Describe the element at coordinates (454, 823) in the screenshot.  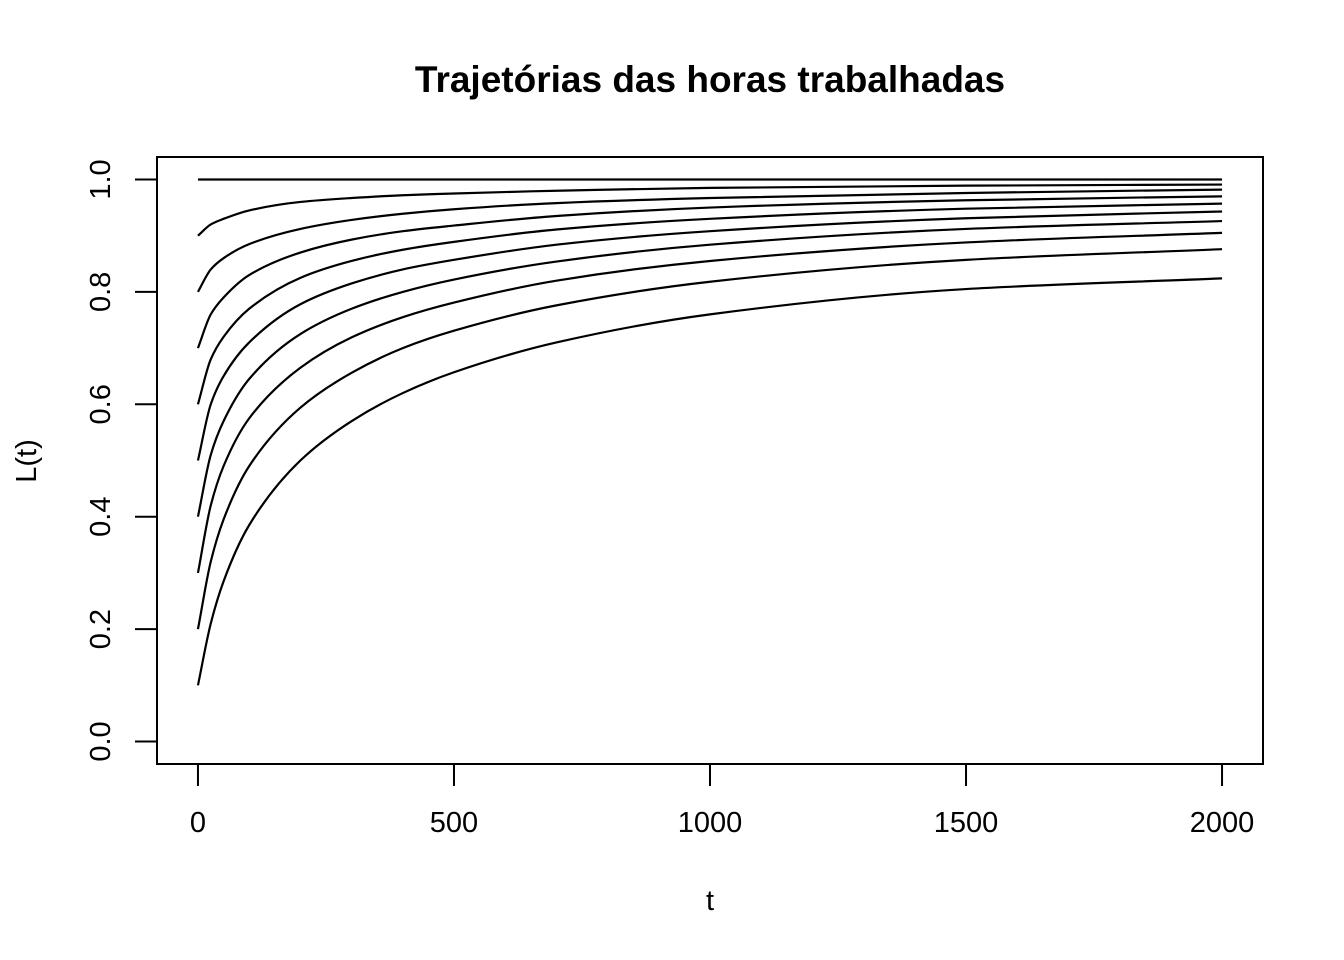
I see `x-tick-label: 500` at that location.